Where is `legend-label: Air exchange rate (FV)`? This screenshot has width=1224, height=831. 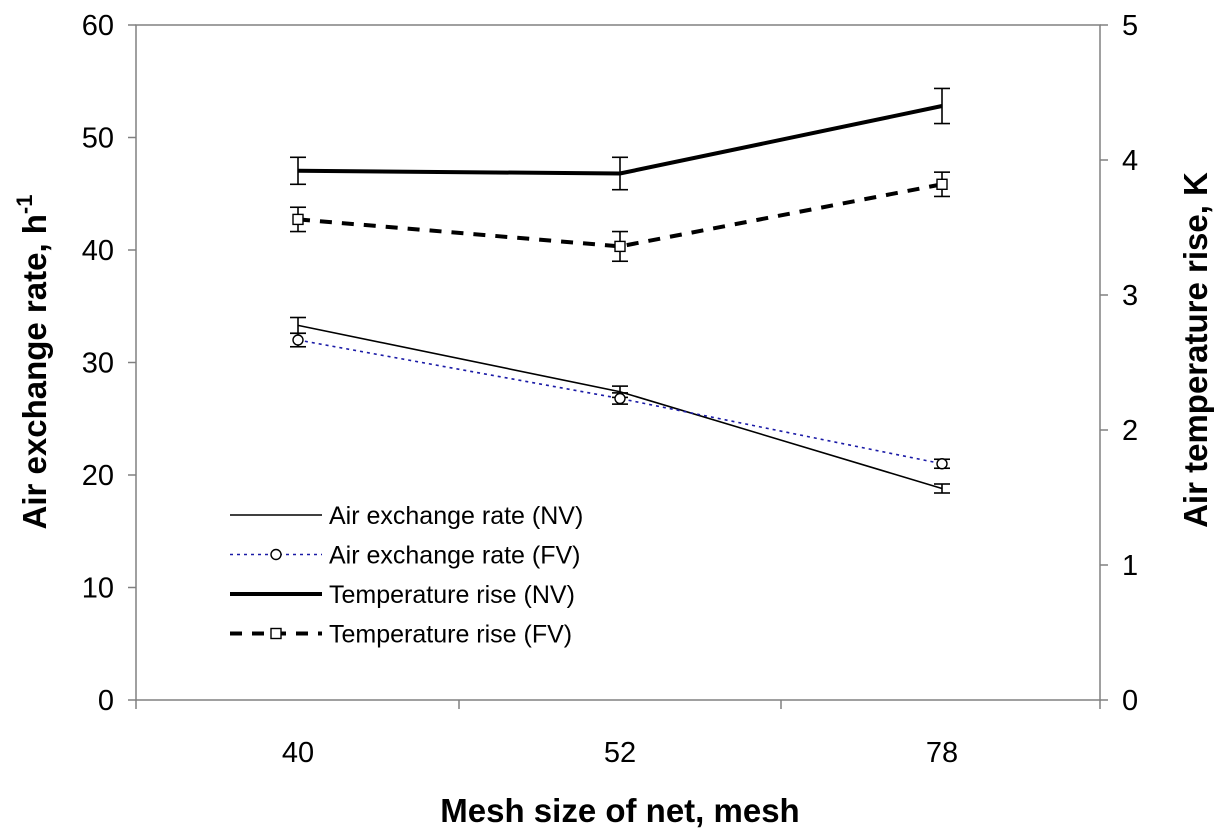
legend-label: Air exchange rate (FV) is located at coordinates (455, 556).